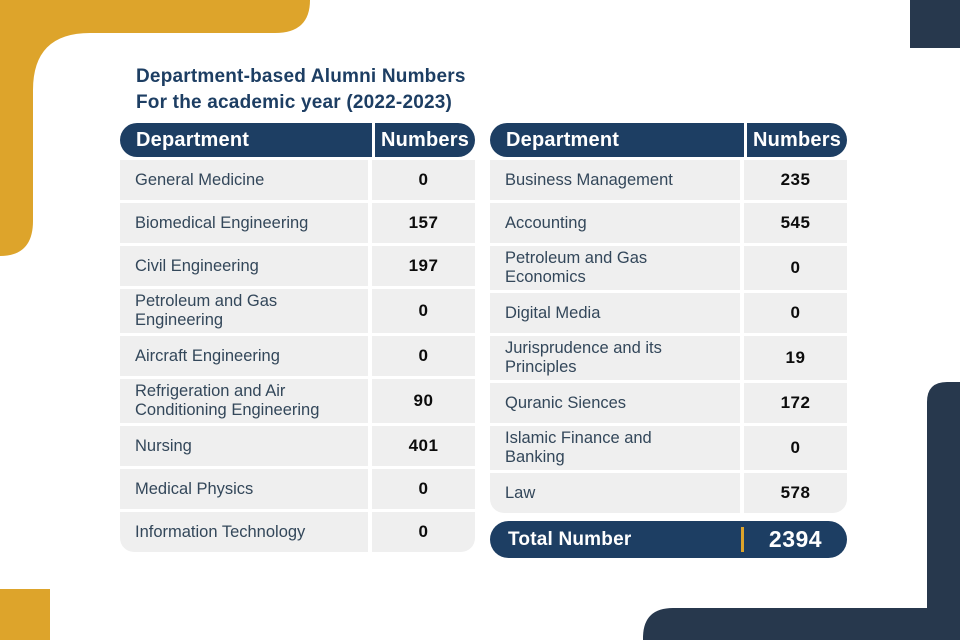  Describe the element at coordinates (668, 140) in the screenshot. I see `right-table-header: Department Numbers` at that location.